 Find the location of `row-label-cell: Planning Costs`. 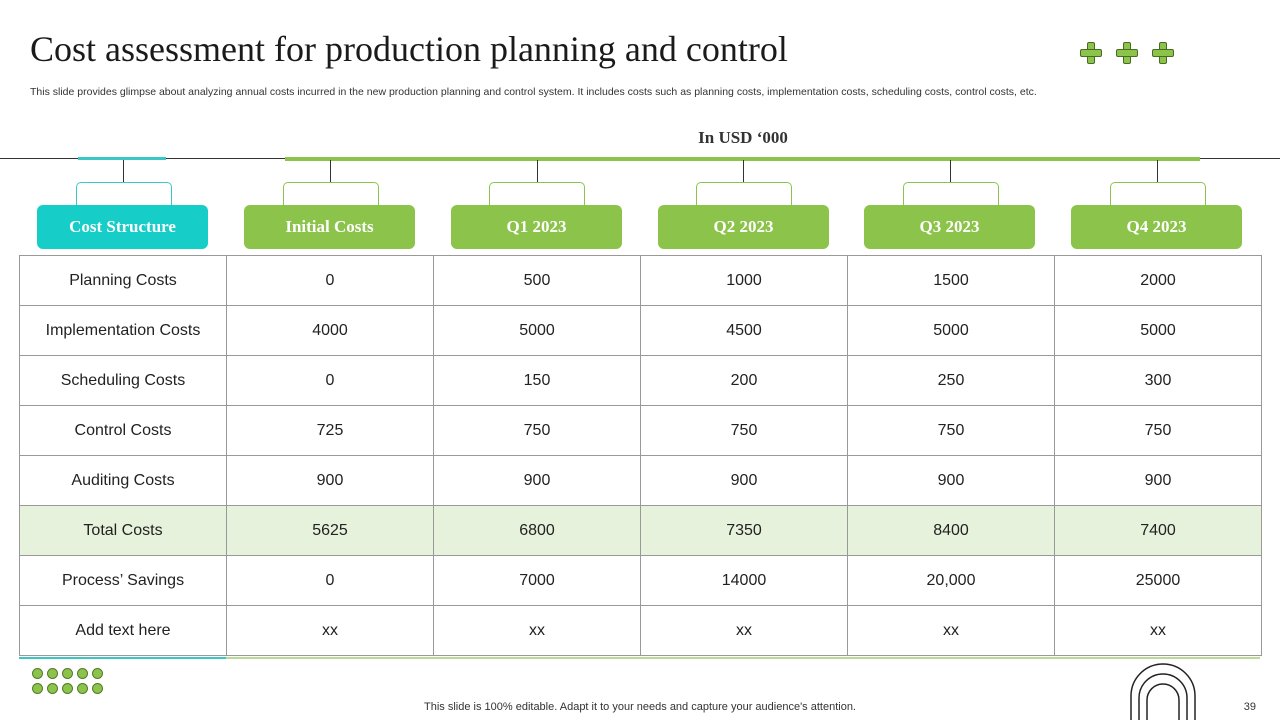

row-label-cell: Planning Costs is located at coordinates (123, 280).